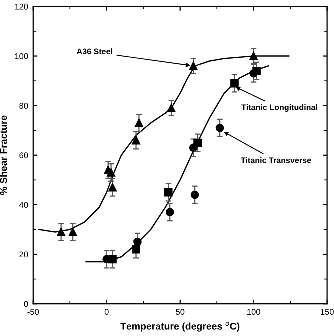  Describe the element at coordinates (276, 160) in the screenshot. I see `annotation: Titanic Transverse` at that location.